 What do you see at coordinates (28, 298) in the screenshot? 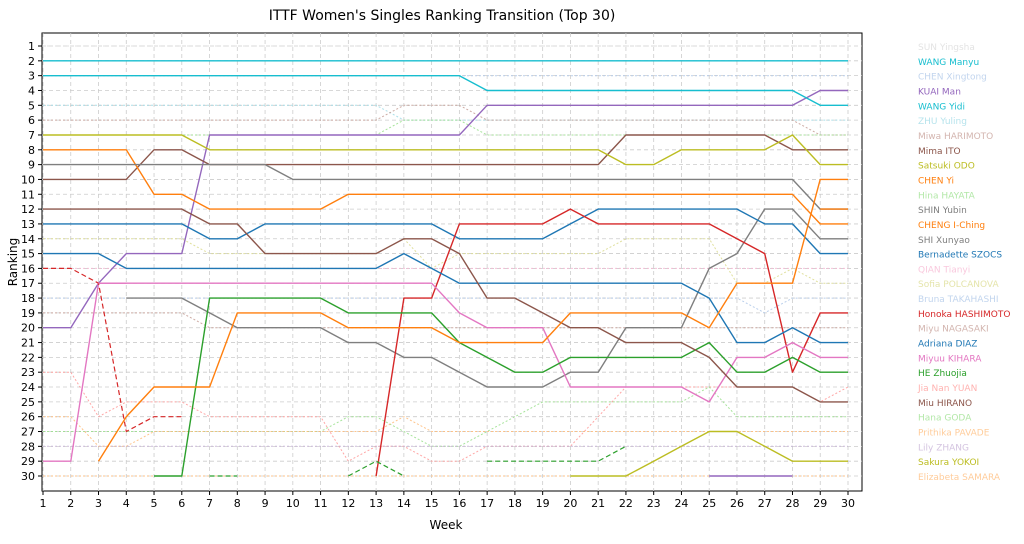
I see `y-tick-label: 18` at bounding box center [28, 298].